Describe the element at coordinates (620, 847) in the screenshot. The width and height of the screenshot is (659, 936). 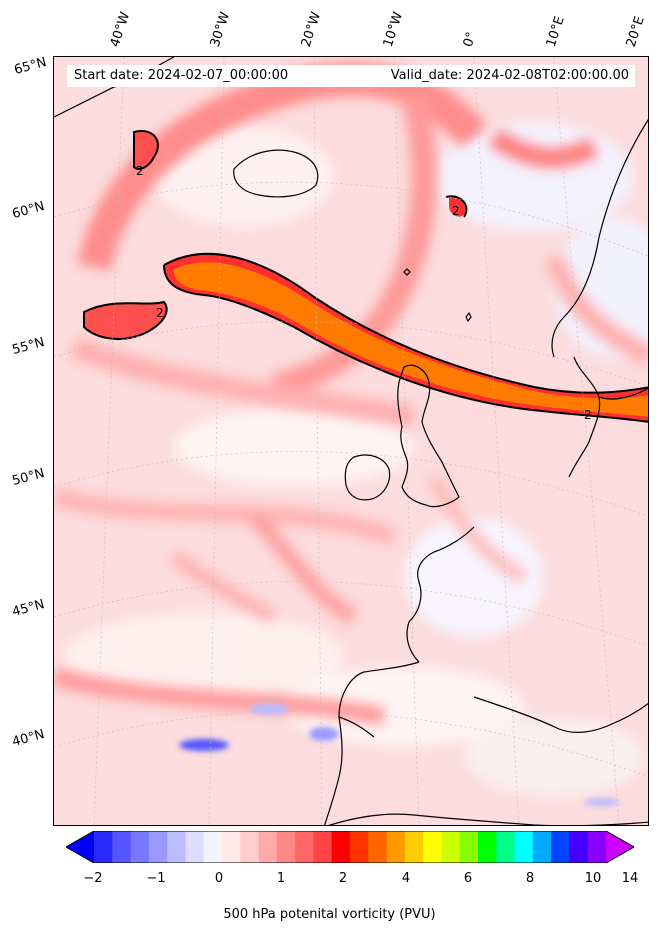
I see `colorbar-max-cap` at that location.